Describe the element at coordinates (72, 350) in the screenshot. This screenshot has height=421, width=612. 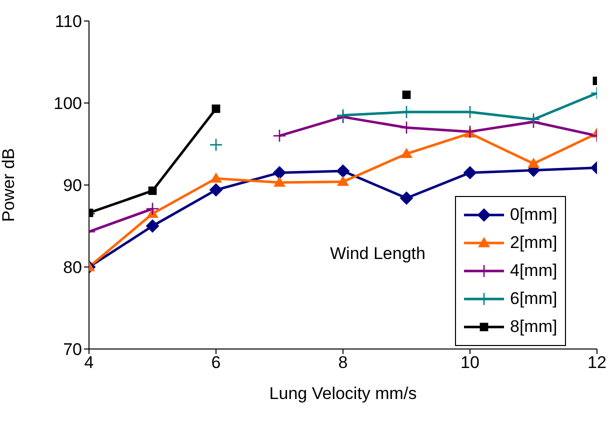
I see `y-tick-label: 70` at that location.